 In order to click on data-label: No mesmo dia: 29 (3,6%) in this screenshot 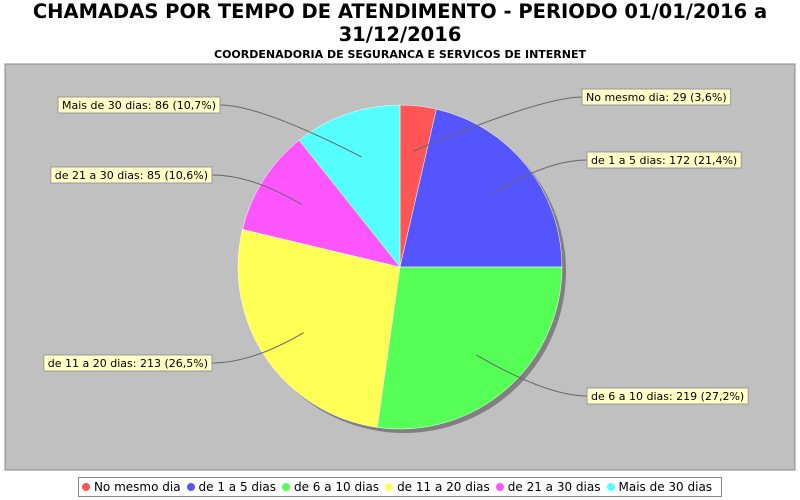, I will do `click(656, 97)`.